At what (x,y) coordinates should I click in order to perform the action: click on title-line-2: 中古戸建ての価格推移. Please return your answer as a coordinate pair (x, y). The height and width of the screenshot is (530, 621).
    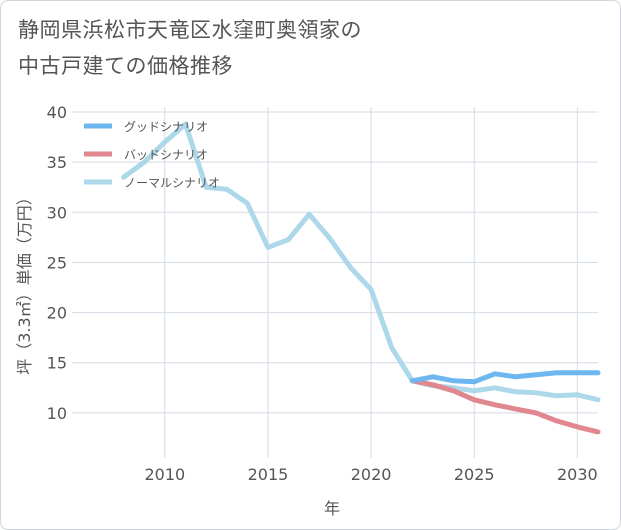
    Looking at the image, I should click on (125, 66).